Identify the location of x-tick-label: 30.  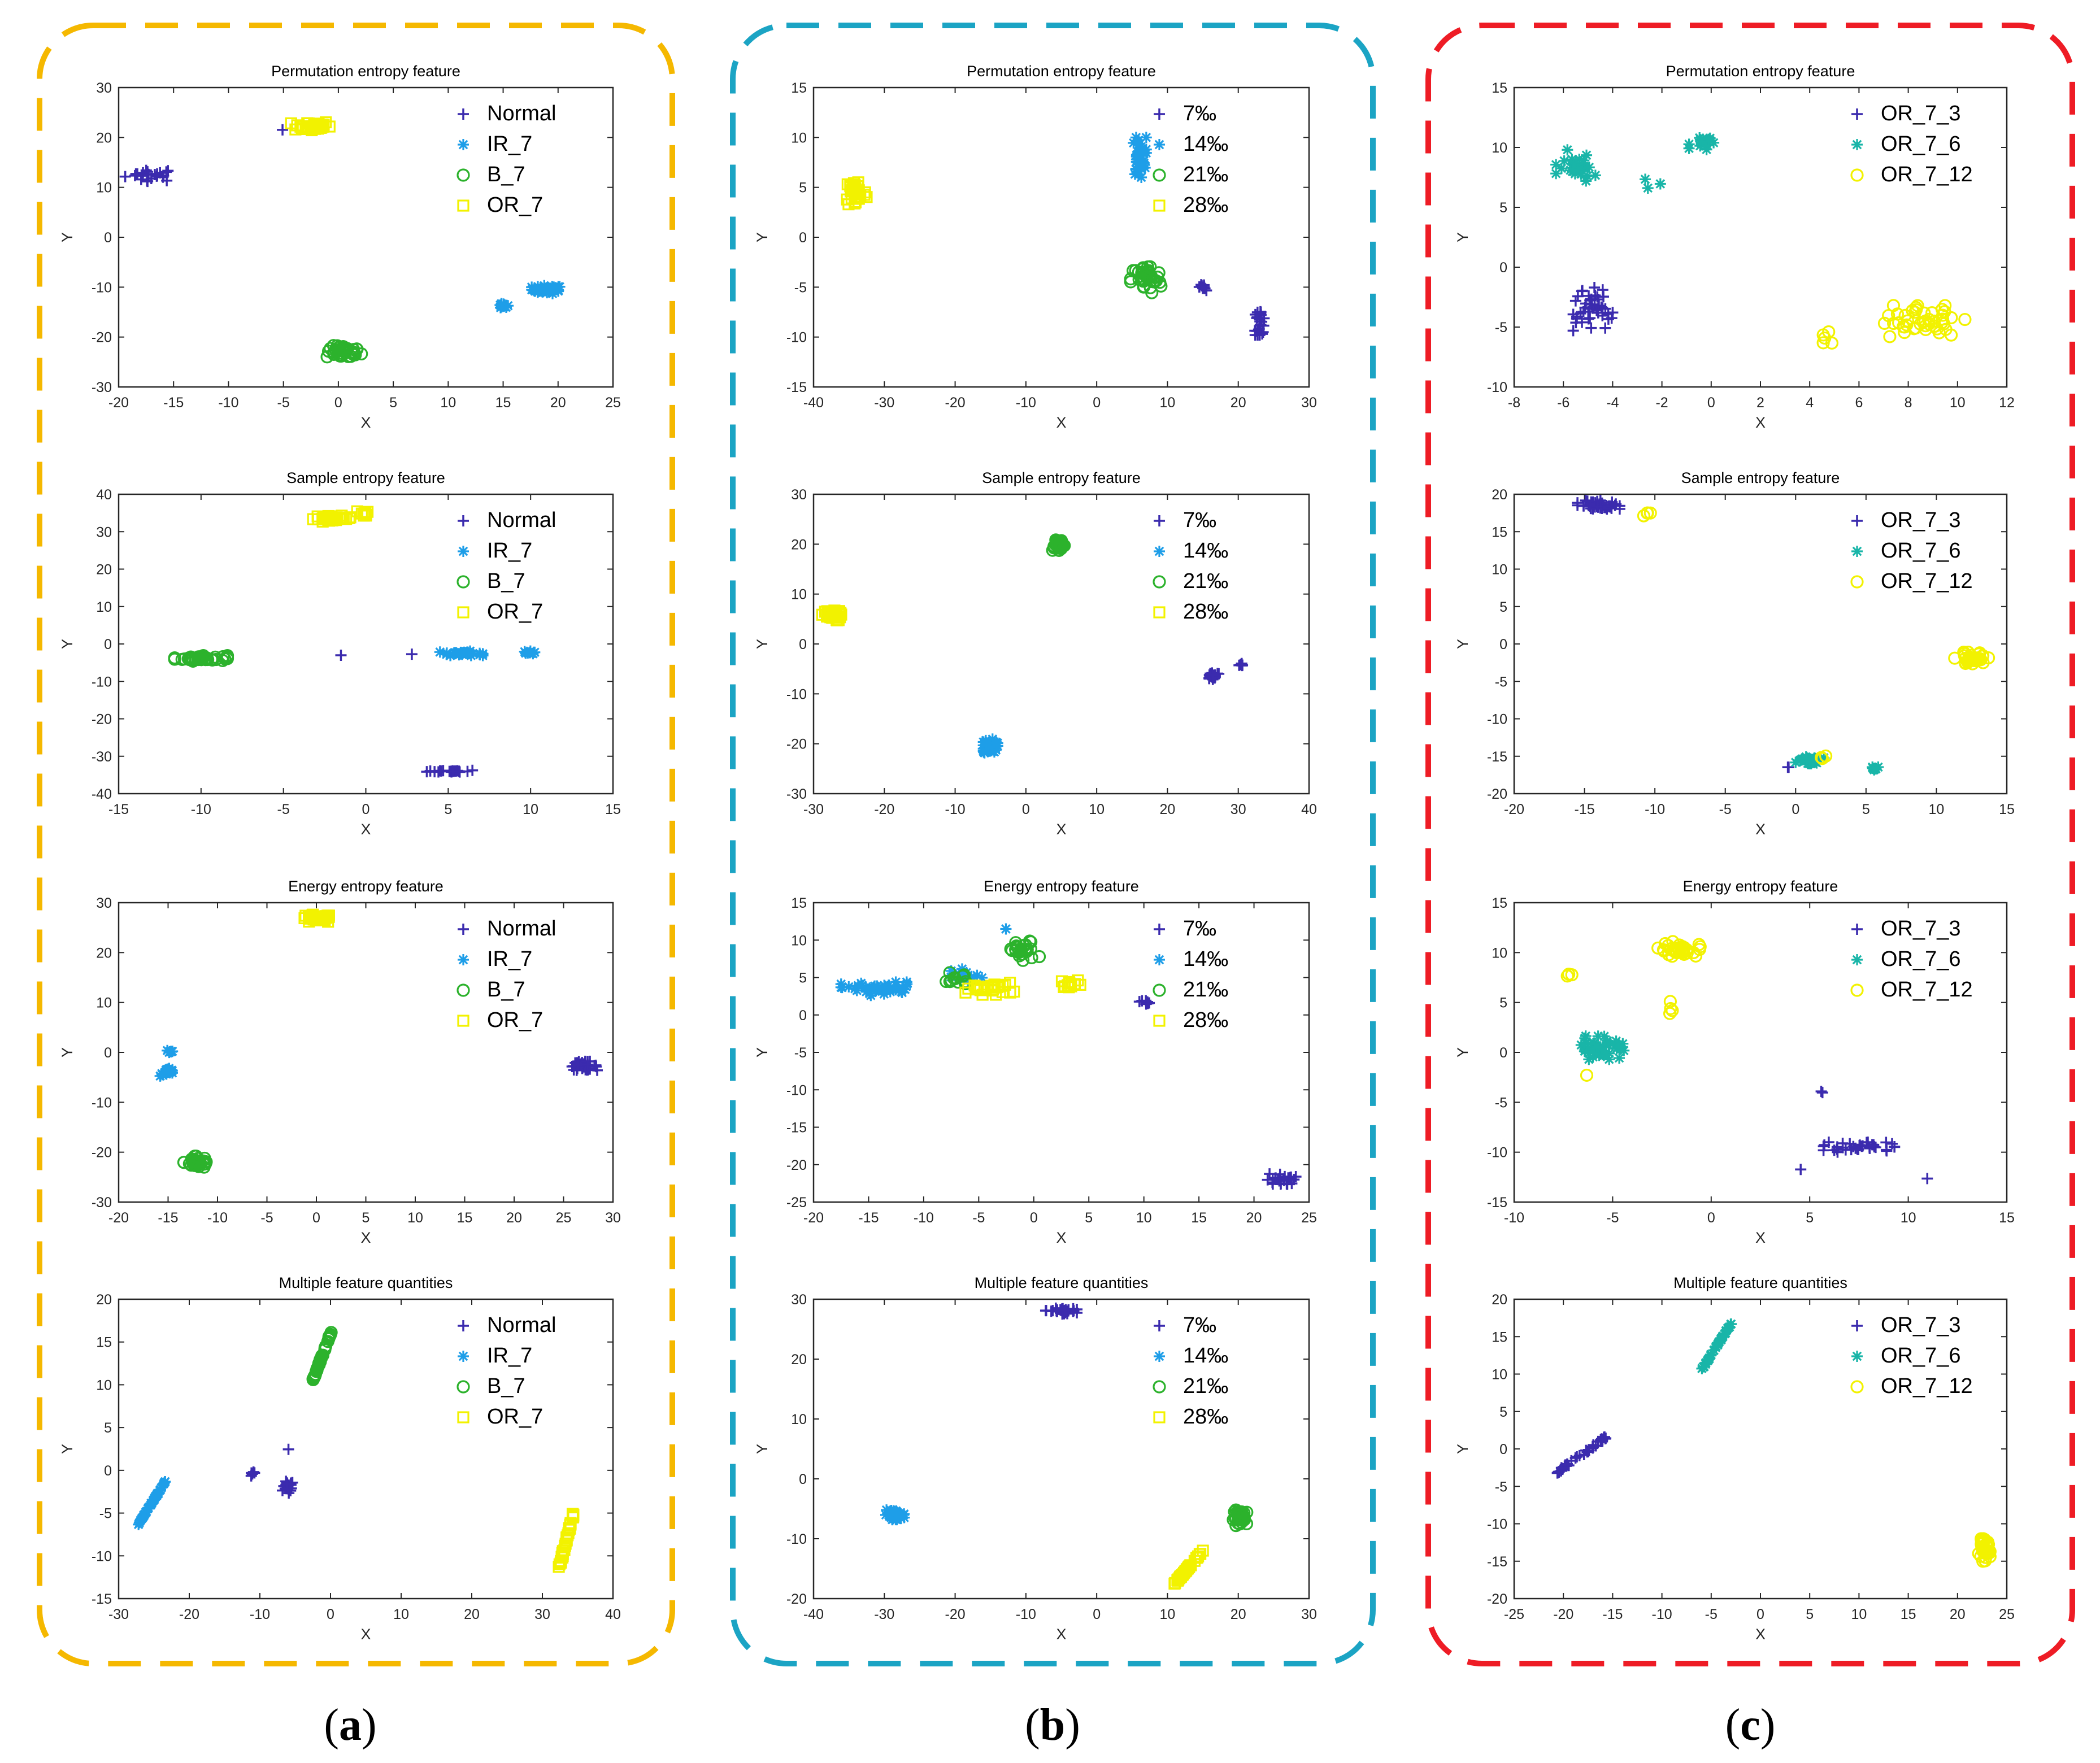
(1238, 809).